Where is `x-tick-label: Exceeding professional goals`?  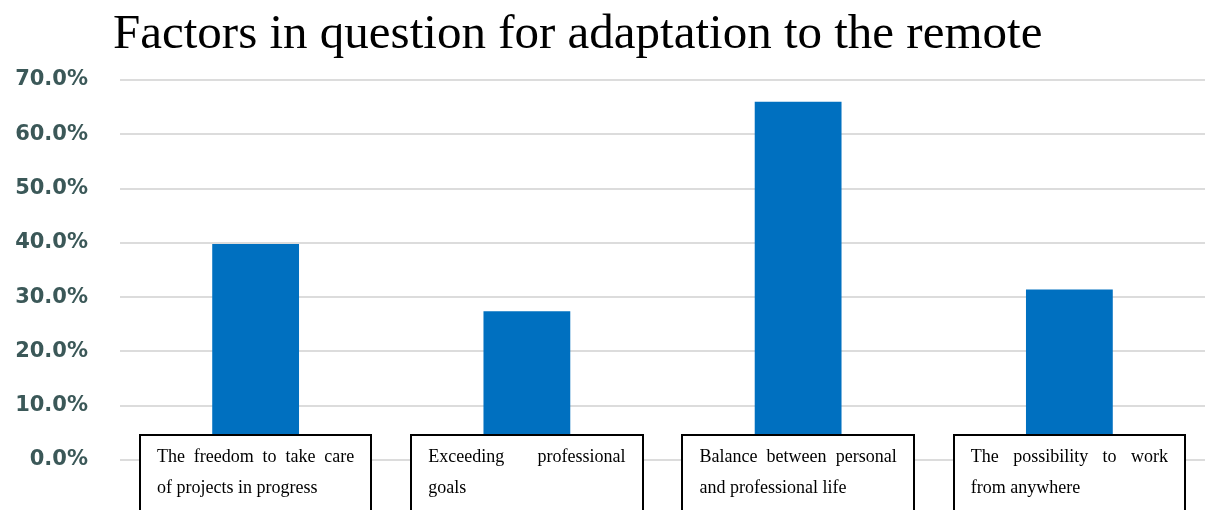
x-tick-label: Exceeding professional goals is located at coordinates (527, 472).